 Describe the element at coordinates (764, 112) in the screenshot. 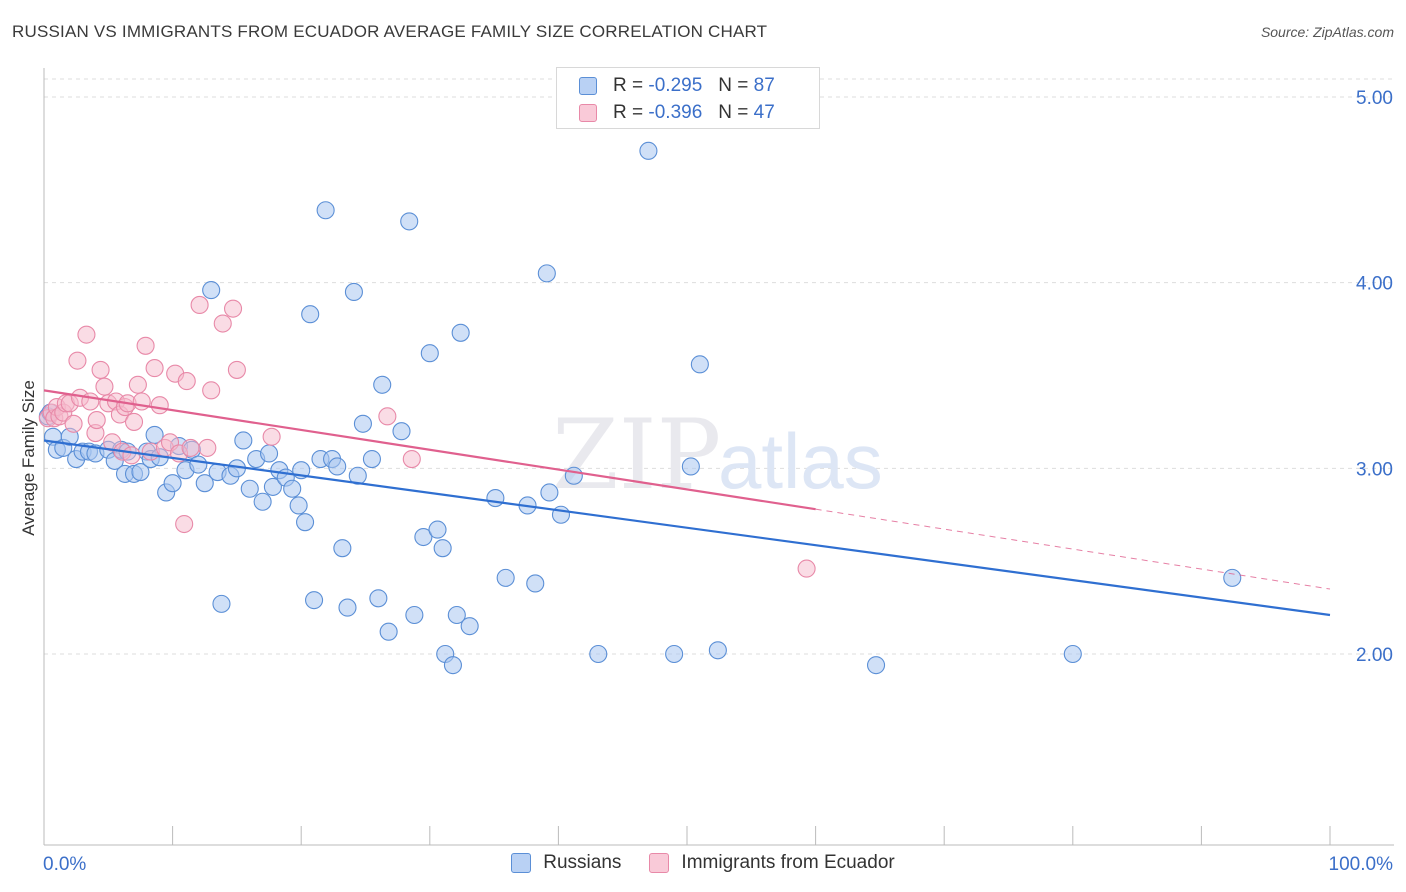

I see `n-value: 47` at that location.